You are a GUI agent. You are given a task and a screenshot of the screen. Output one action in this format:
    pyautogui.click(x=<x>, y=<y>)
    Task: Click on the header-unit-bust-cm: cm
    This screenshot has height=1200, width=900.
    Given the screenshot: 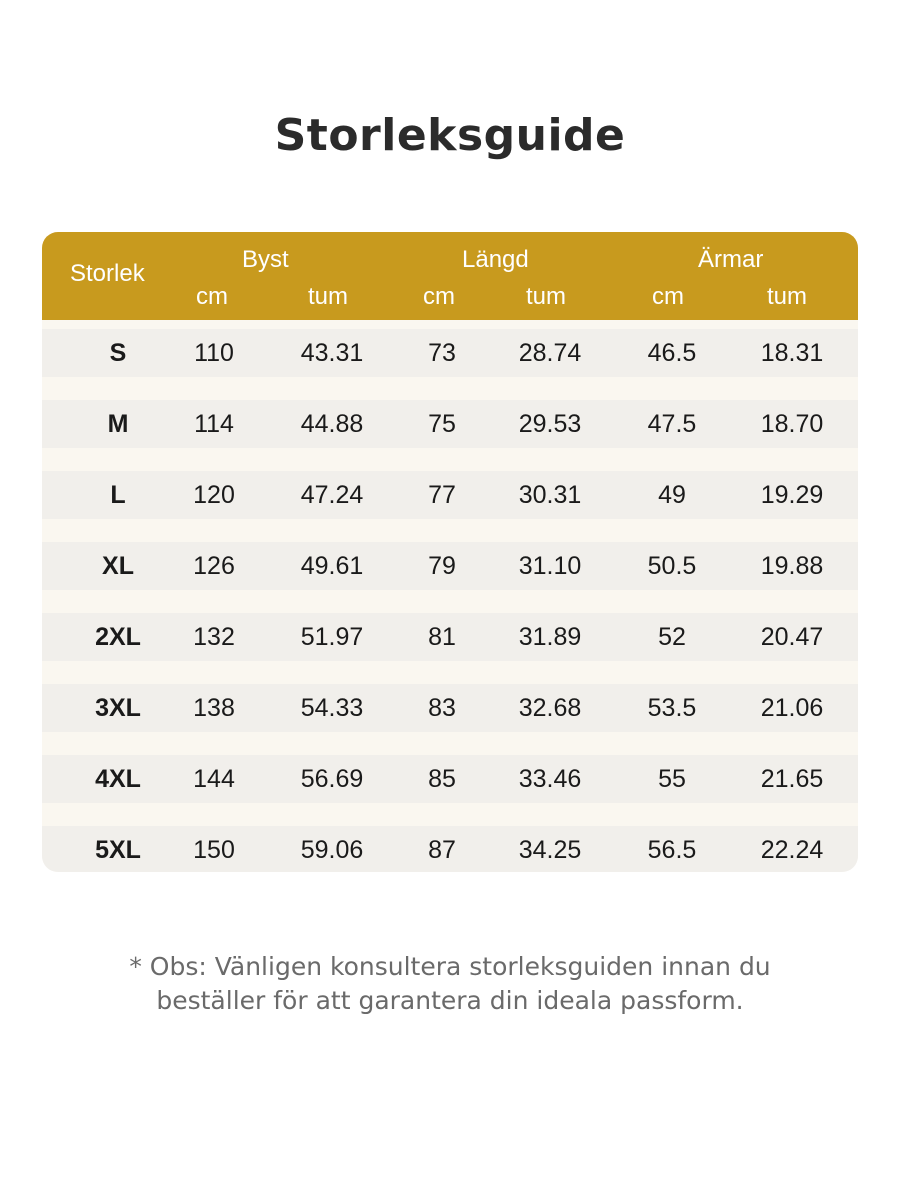 What is the action you would take?
    pyautogui.click(x=212, y=296)
    